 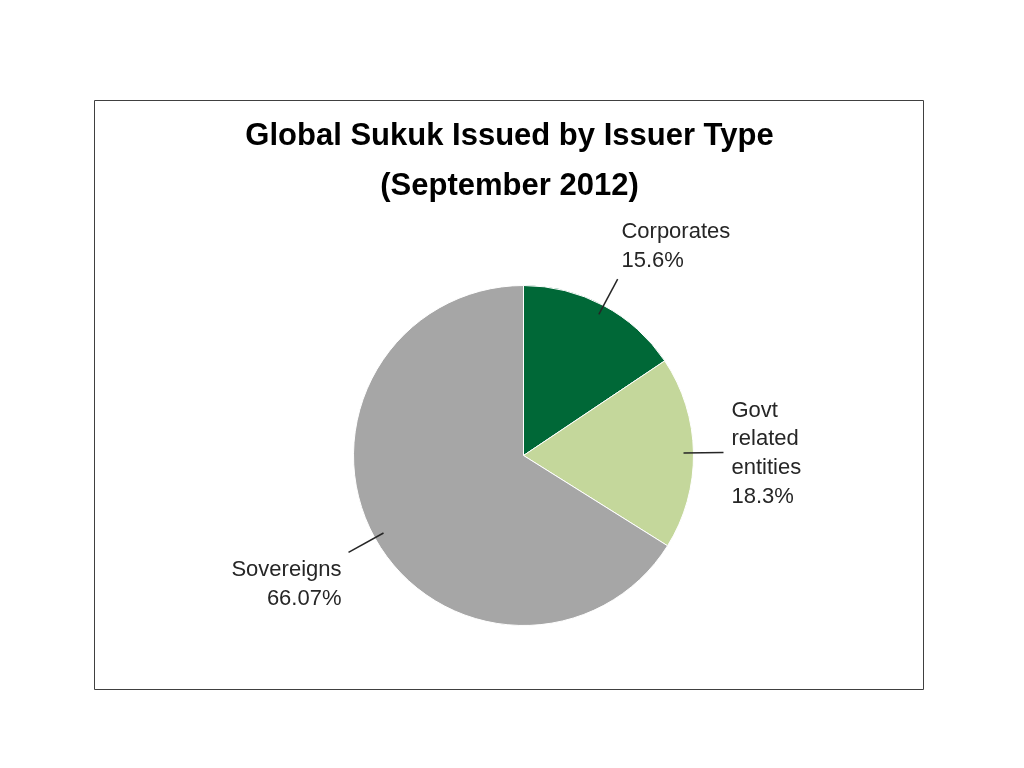 What do you see at coordinates (304, 597) in the screenshot?
I see `data-label: 66.07%` at bounding box center [304, 597].